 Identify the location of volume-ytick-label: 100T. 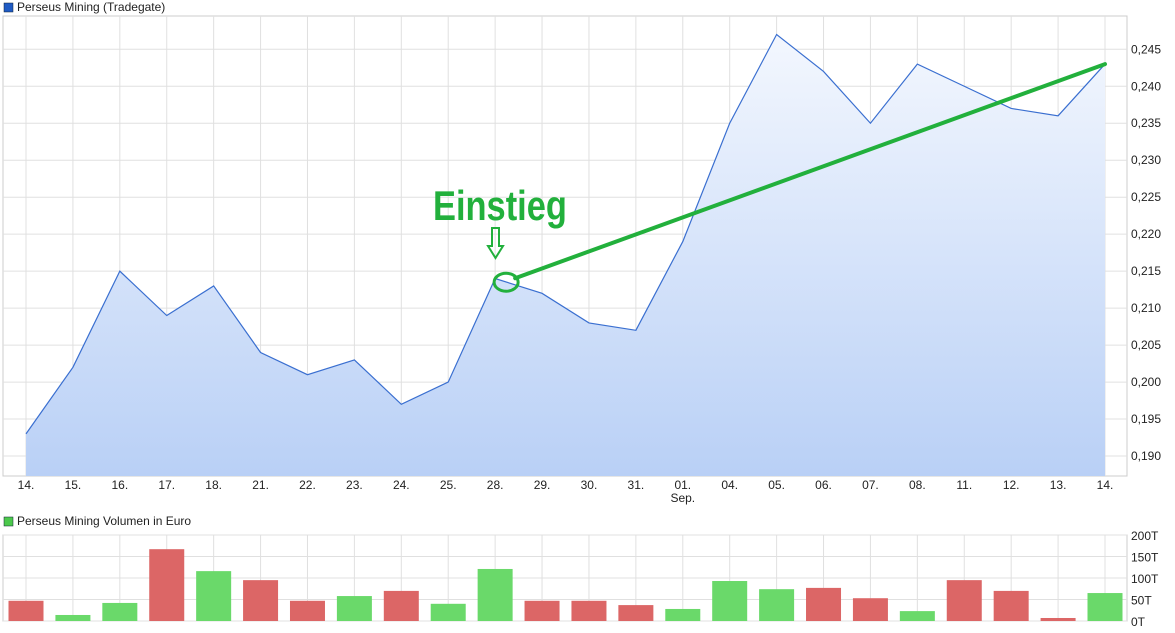
(1145, 579).